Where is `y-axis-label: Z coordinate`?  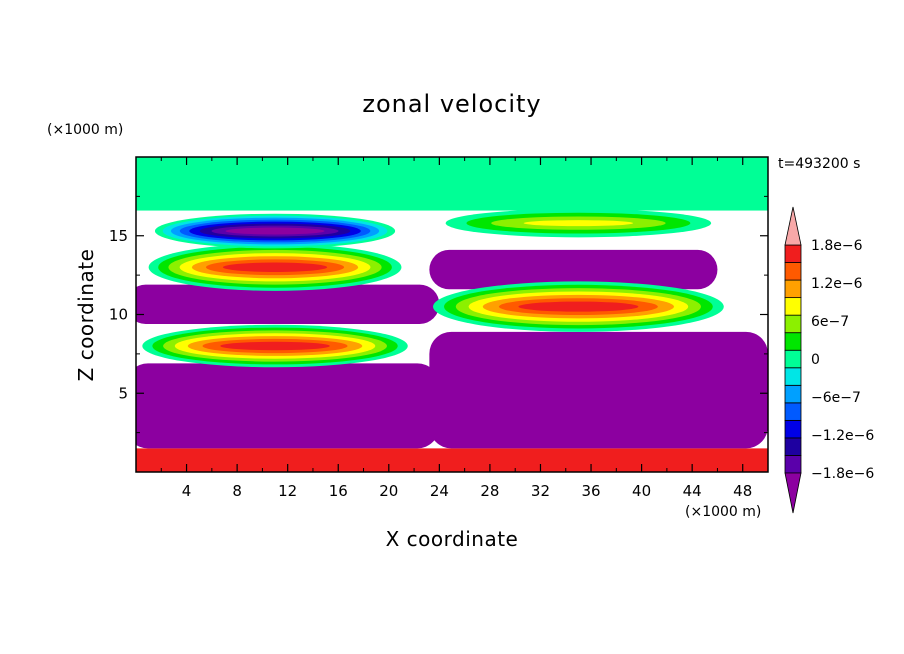
y-axis-label: Z coordinate is located at coordinates (86, 315).